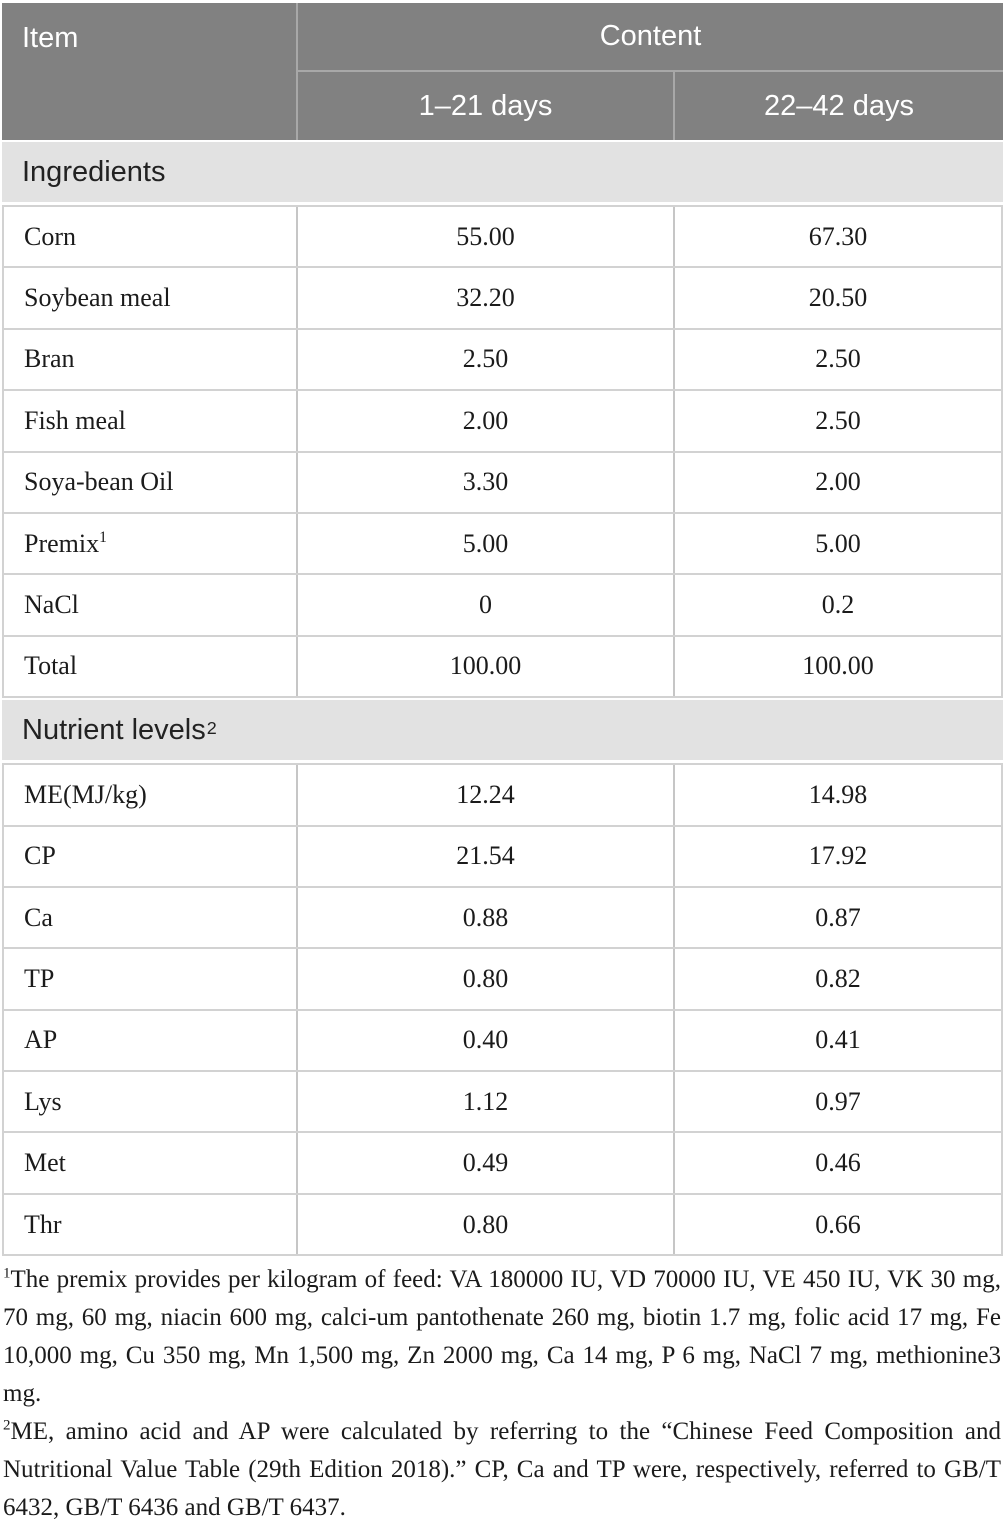 This screenshot has width=1005, height=1531. Describe the element at coordinates (151, 1224) in the screenshot. I see `item-cell: Thr` at that location.